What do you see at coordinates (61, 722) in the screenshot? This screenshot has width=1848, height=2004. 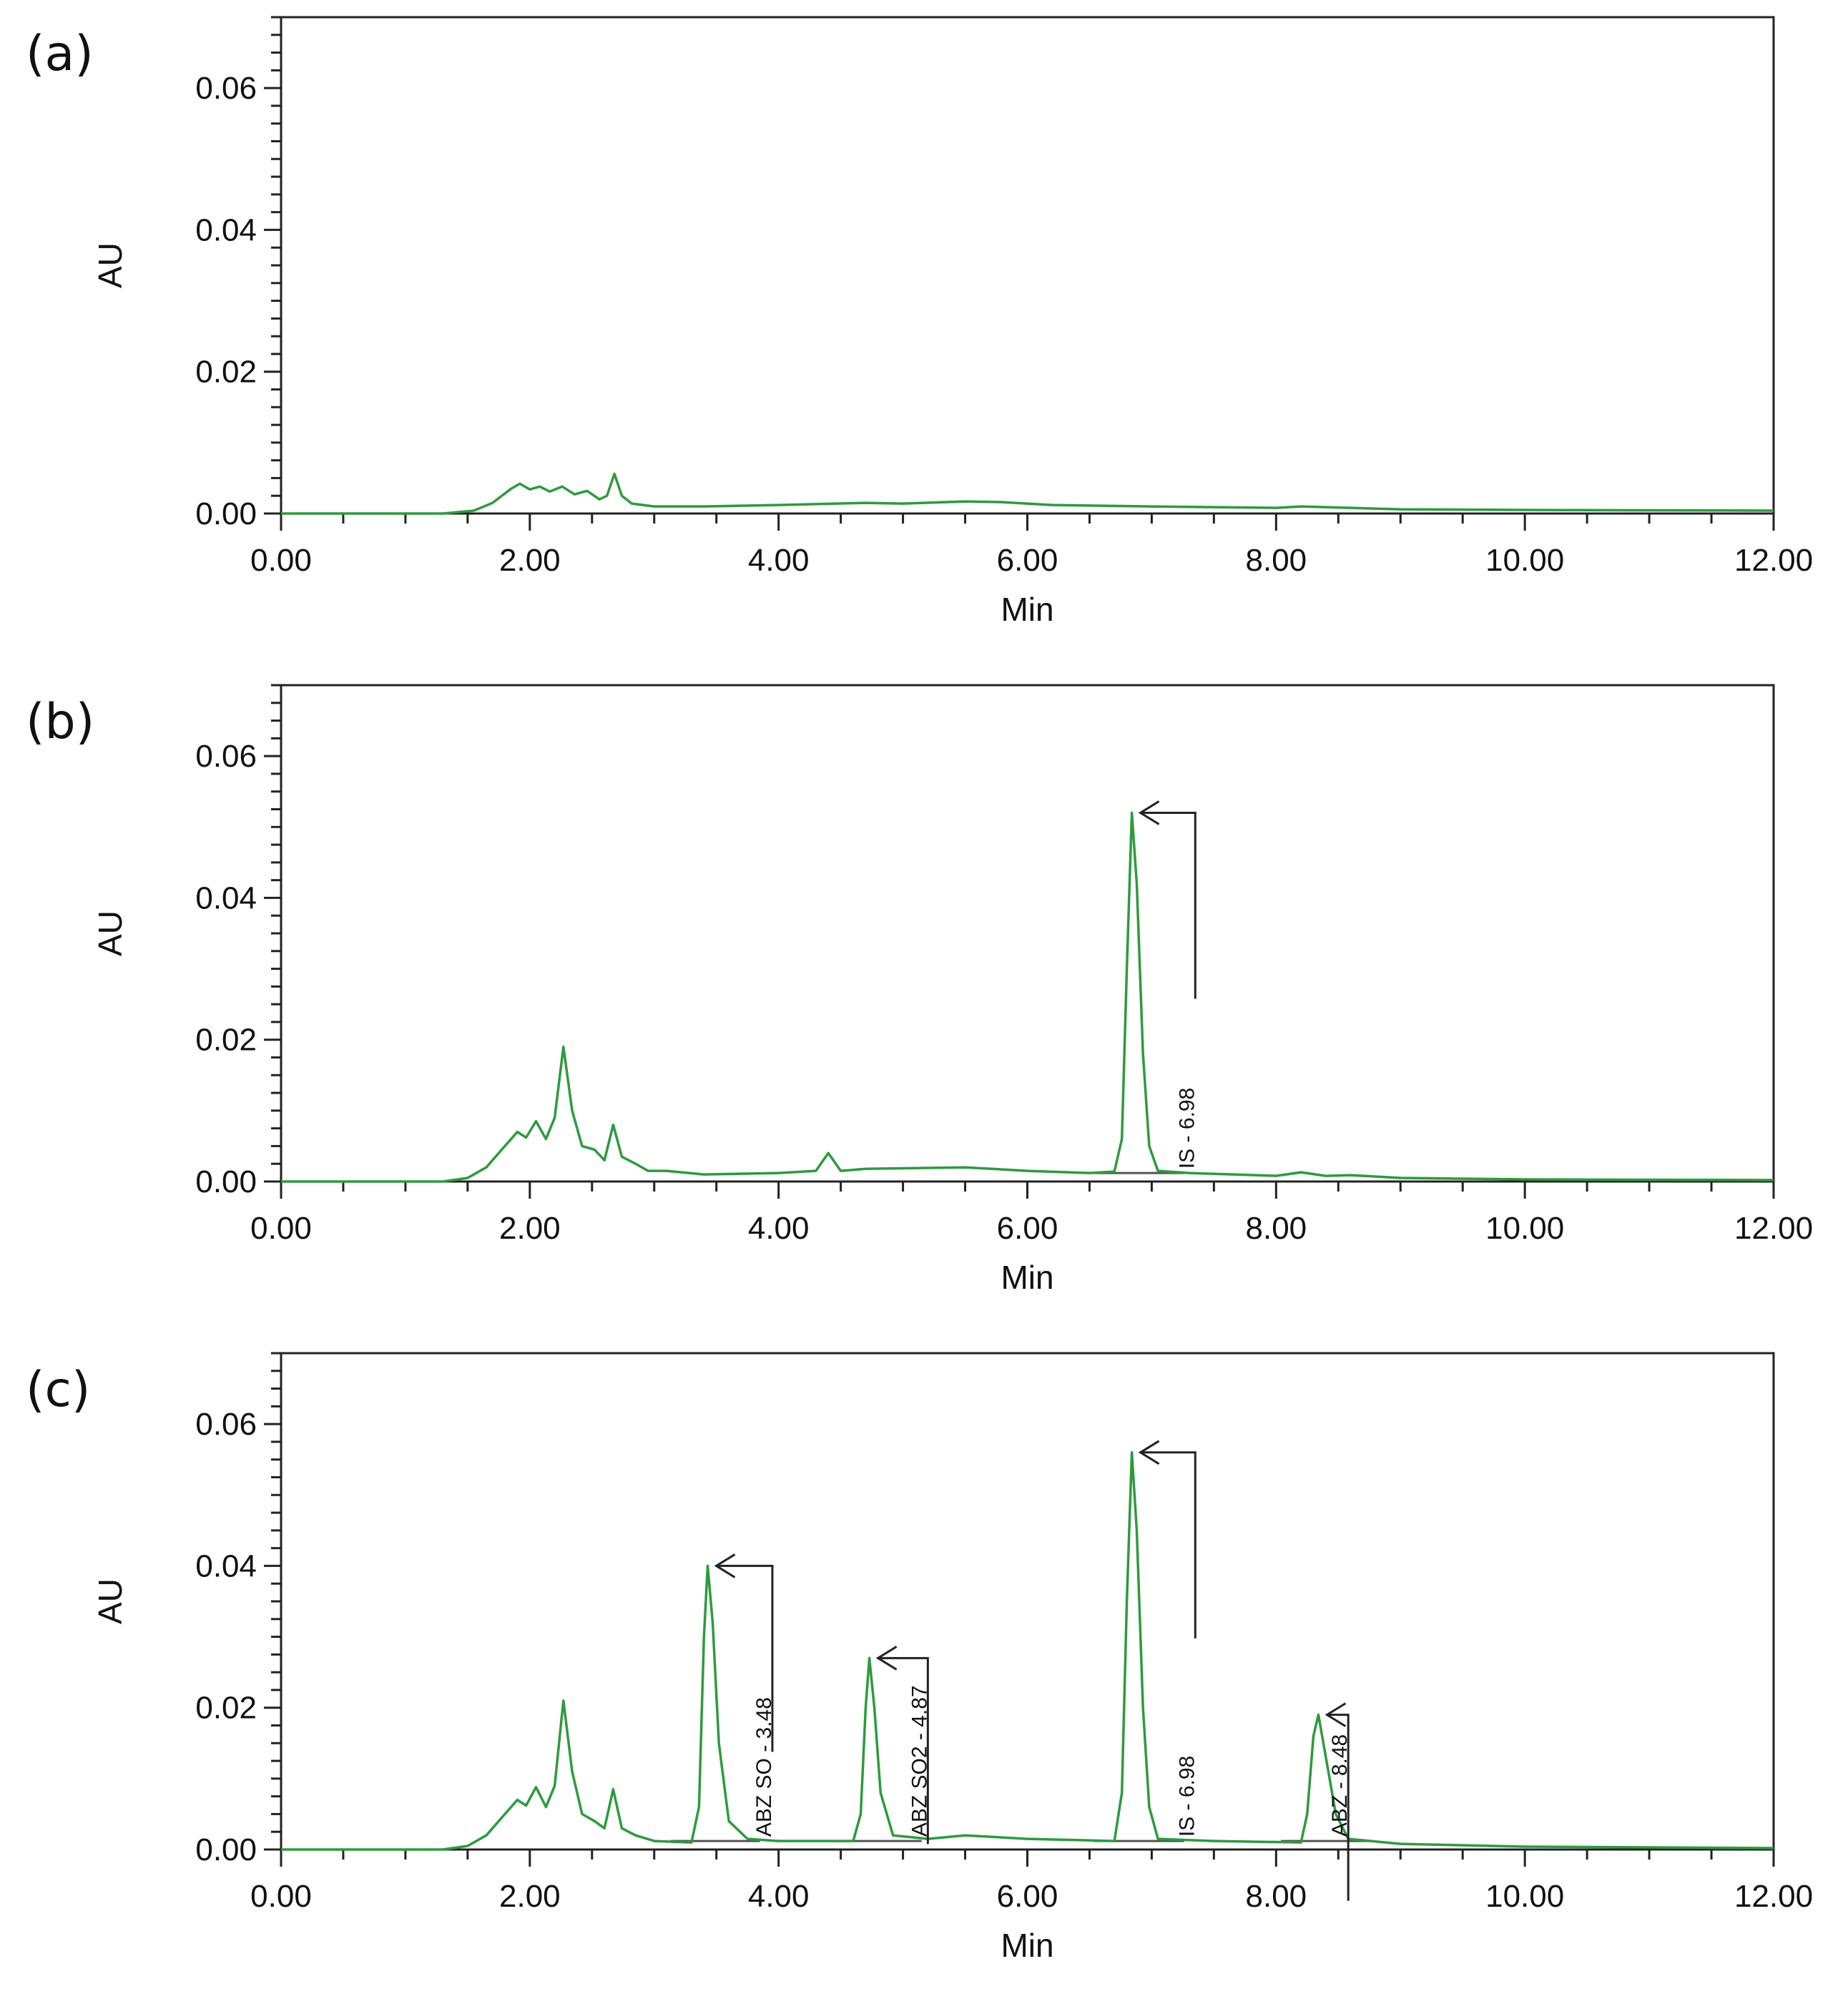 I see `panel-label: (b)` at bounding box center [61, 722].